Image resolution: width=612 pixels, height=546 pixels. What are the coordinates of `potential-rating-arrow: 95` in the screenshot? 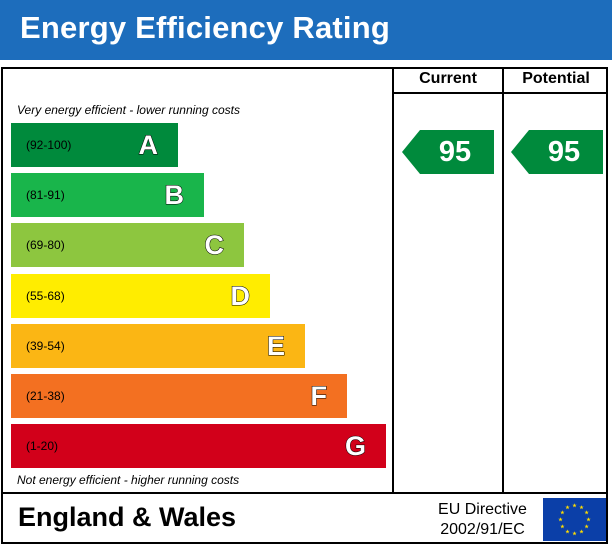 It's located at (557, 152).